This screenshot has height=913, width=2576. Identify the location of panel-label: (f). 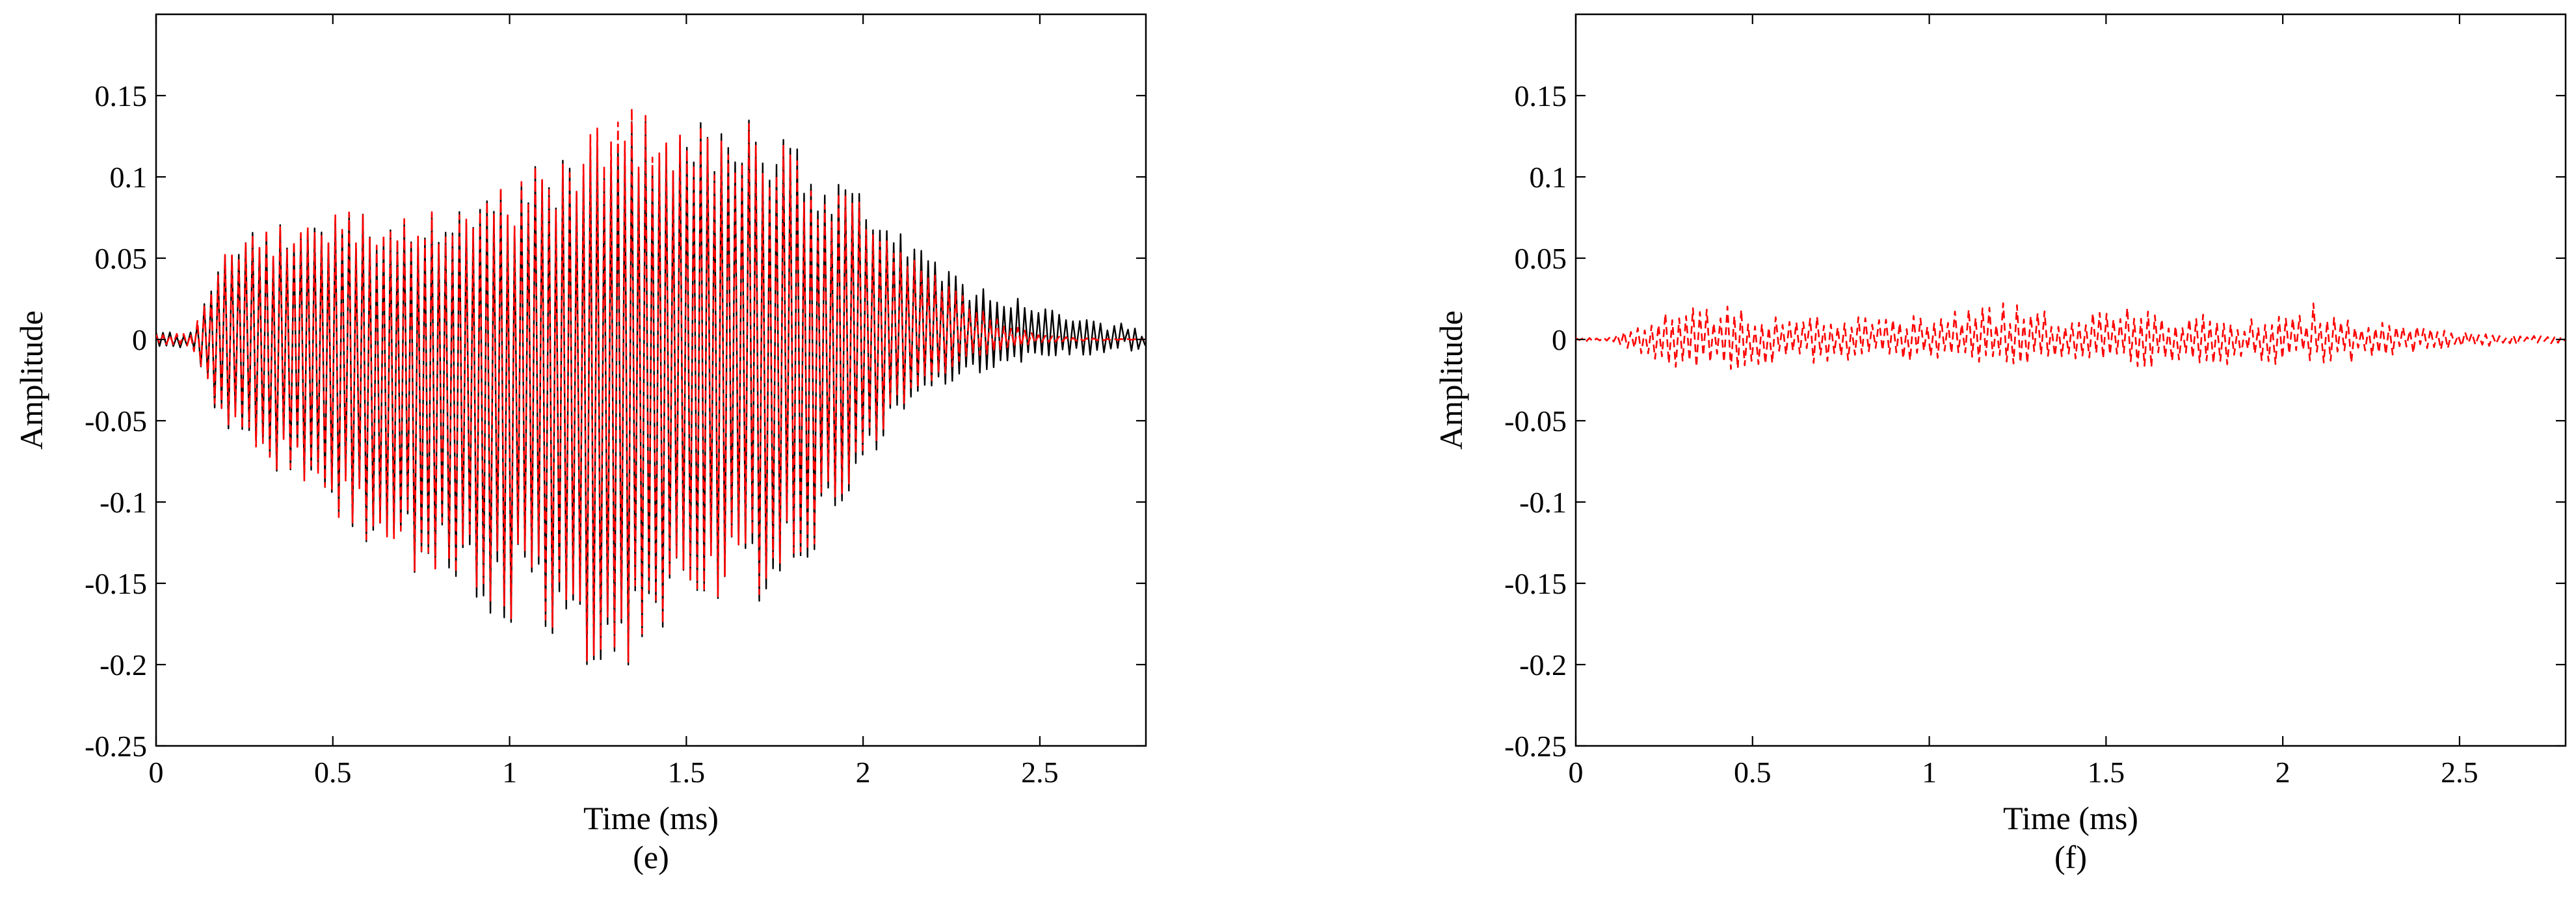
(2070, 857).